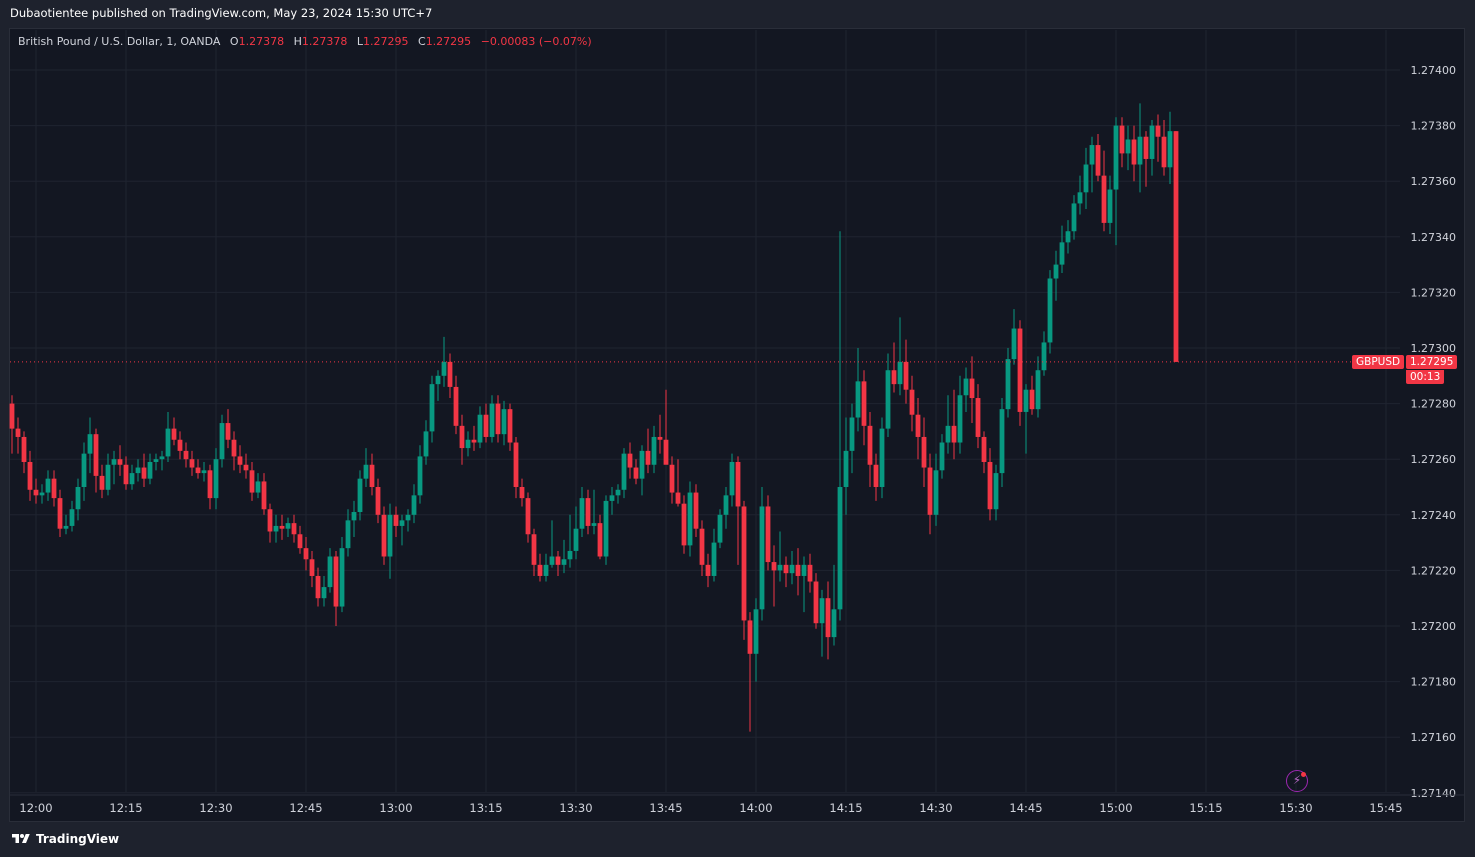  I want to click on symbol-description: British Pound / U.S. Dollar, 1, OANDA, so click(119, 41).